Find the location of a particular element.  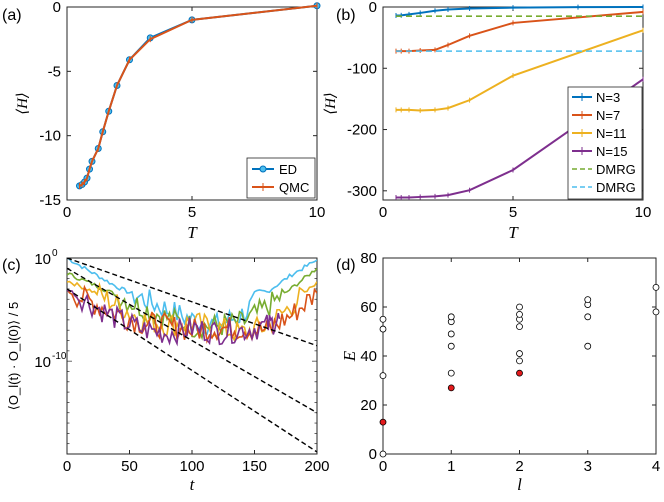

x-tick-label-c: 200 is located at coordinates (316, 466).